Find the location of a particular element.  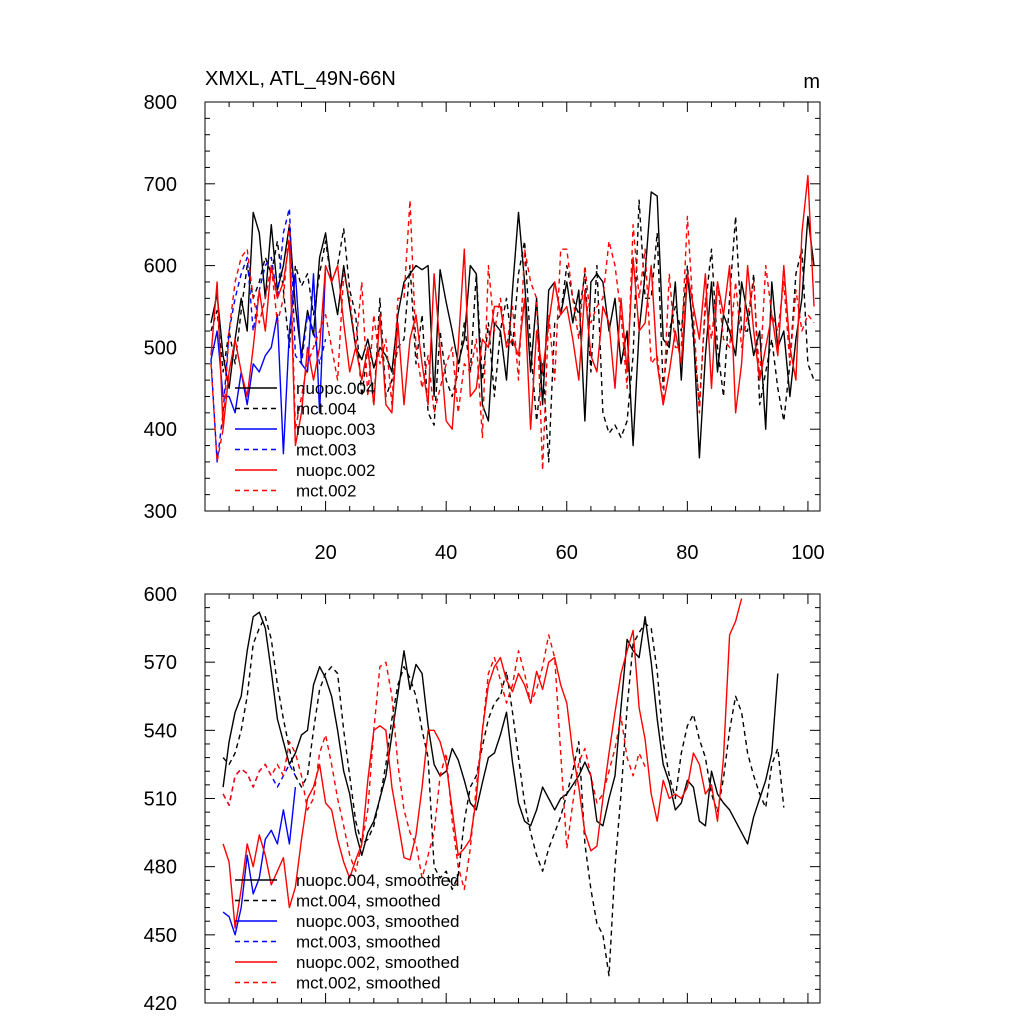

legend-label: nuopc.003 is located at coordinates (335, 429).